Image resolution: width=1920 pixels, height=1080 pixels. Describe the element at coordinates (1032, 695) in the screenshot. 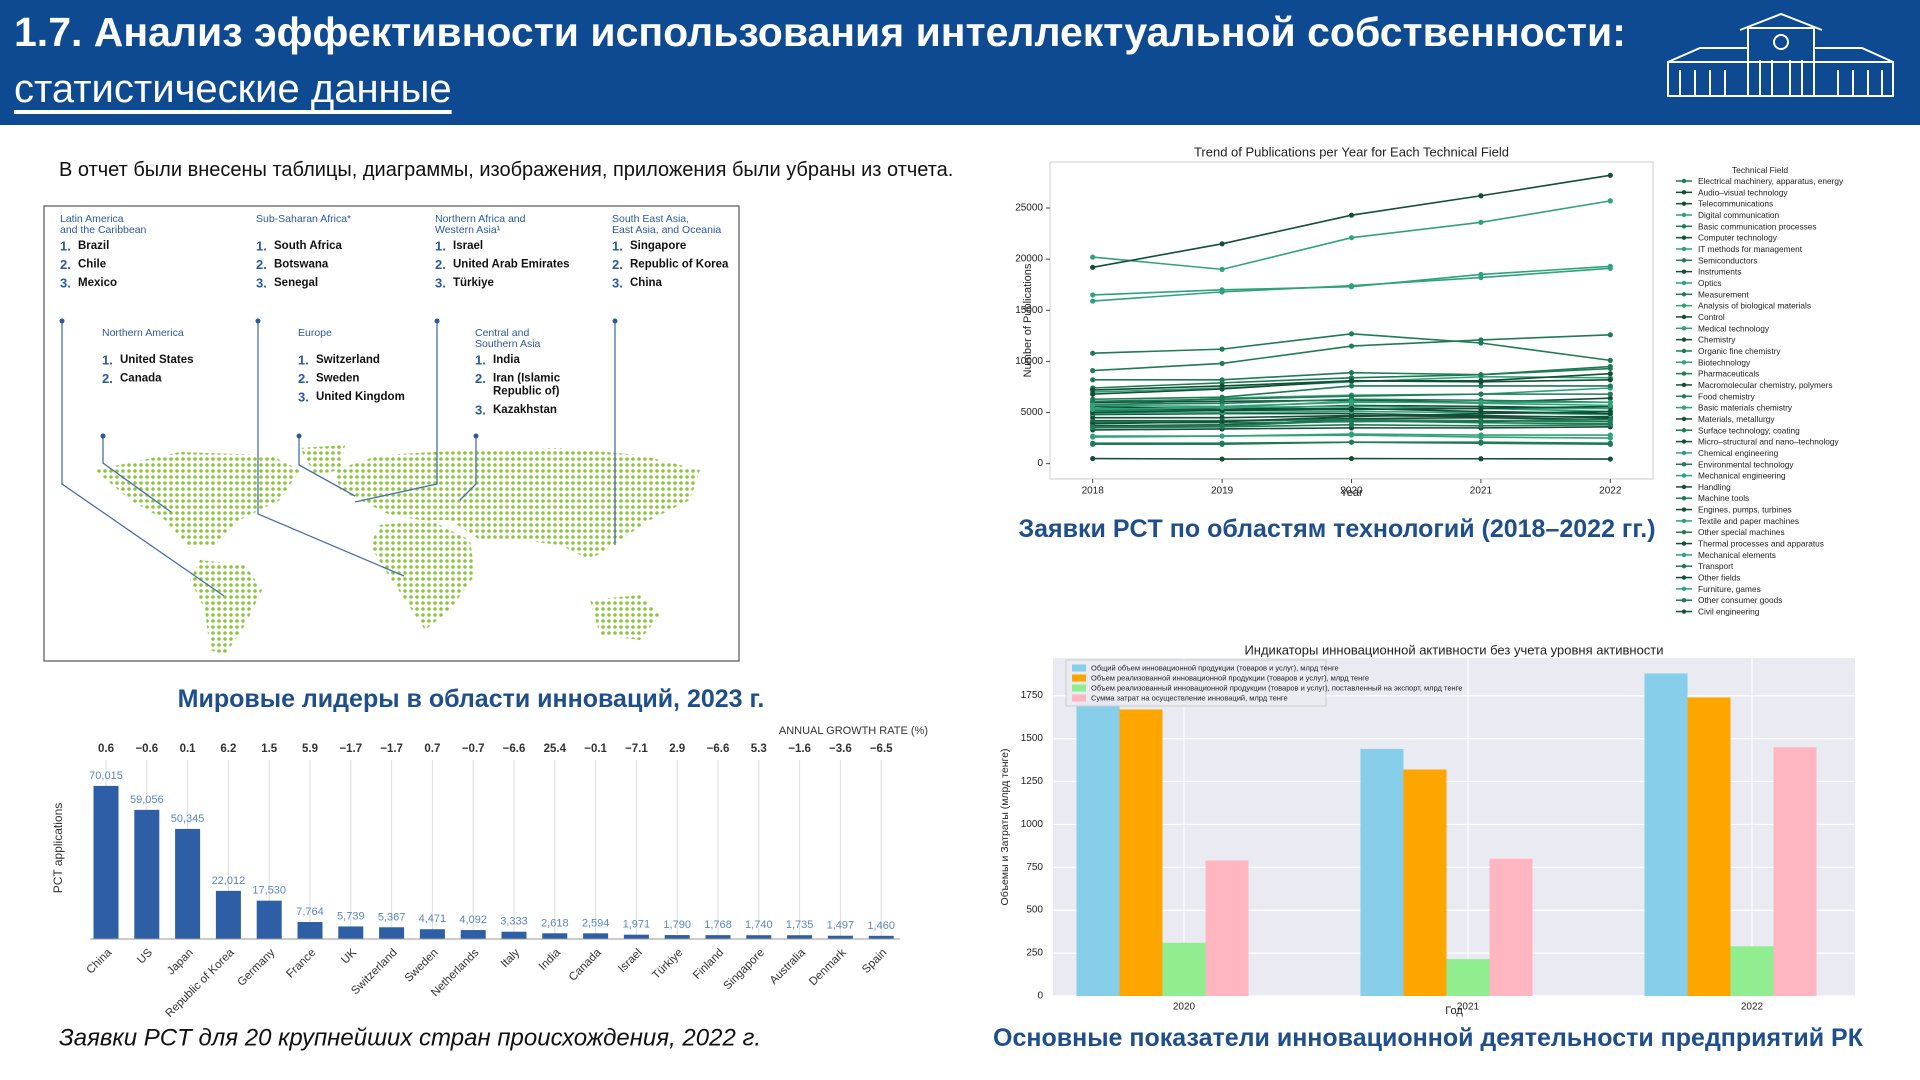

I see `y-tick-label: 1750` at that location.